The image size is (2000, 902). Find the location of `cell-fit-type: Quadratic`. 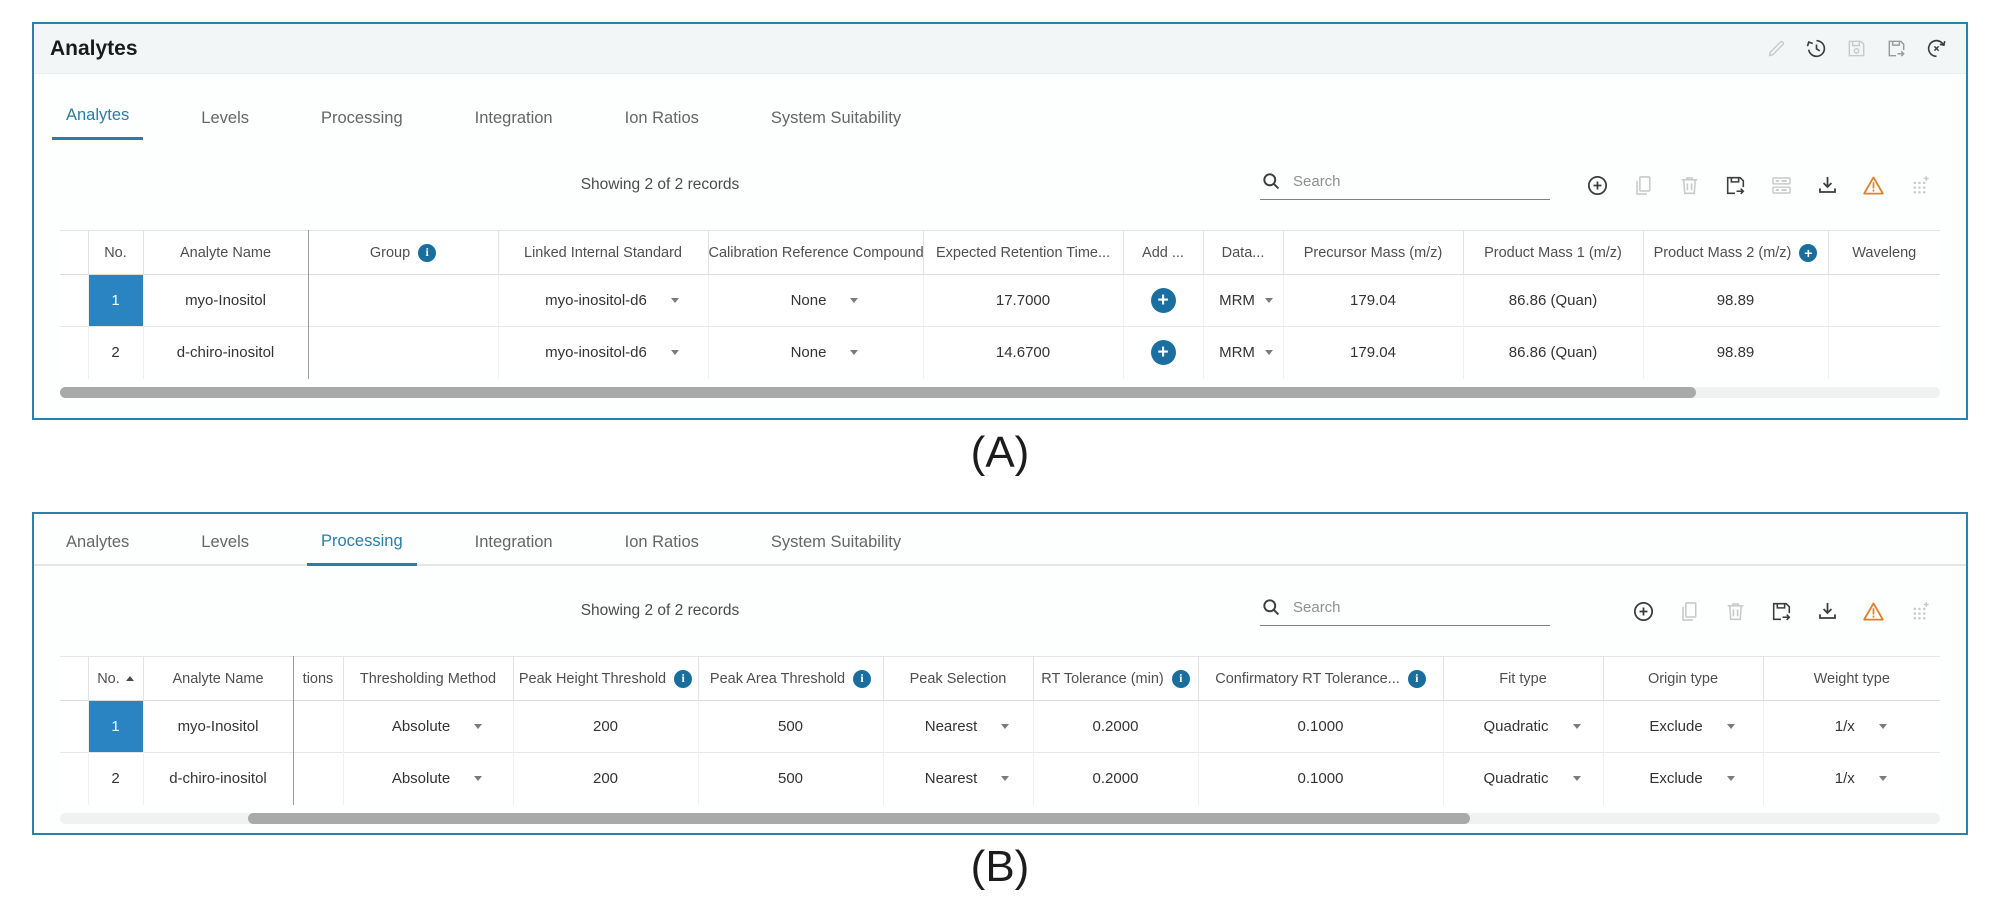

cell-fit-type: Quadratic is located at coordinates (1523, 726).